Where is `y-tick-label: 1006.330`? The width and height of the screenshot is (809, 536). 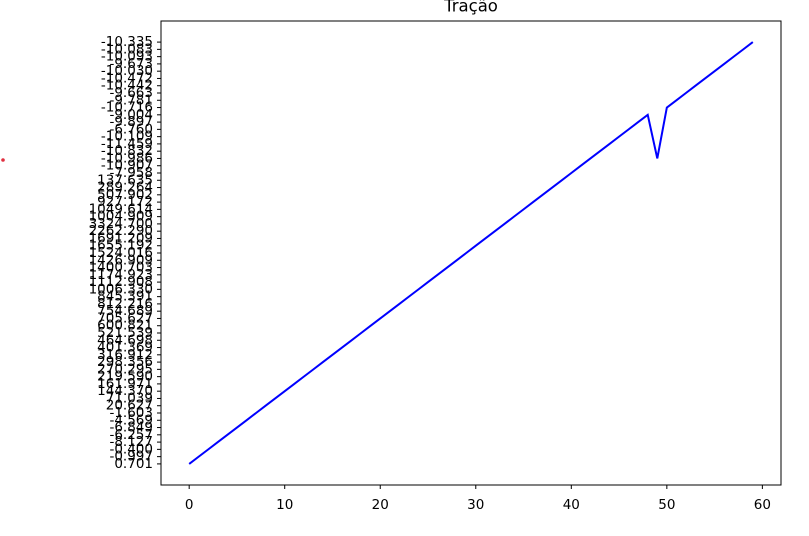
y-tick-label: 1006.330 is located at coordinates (121, 289).